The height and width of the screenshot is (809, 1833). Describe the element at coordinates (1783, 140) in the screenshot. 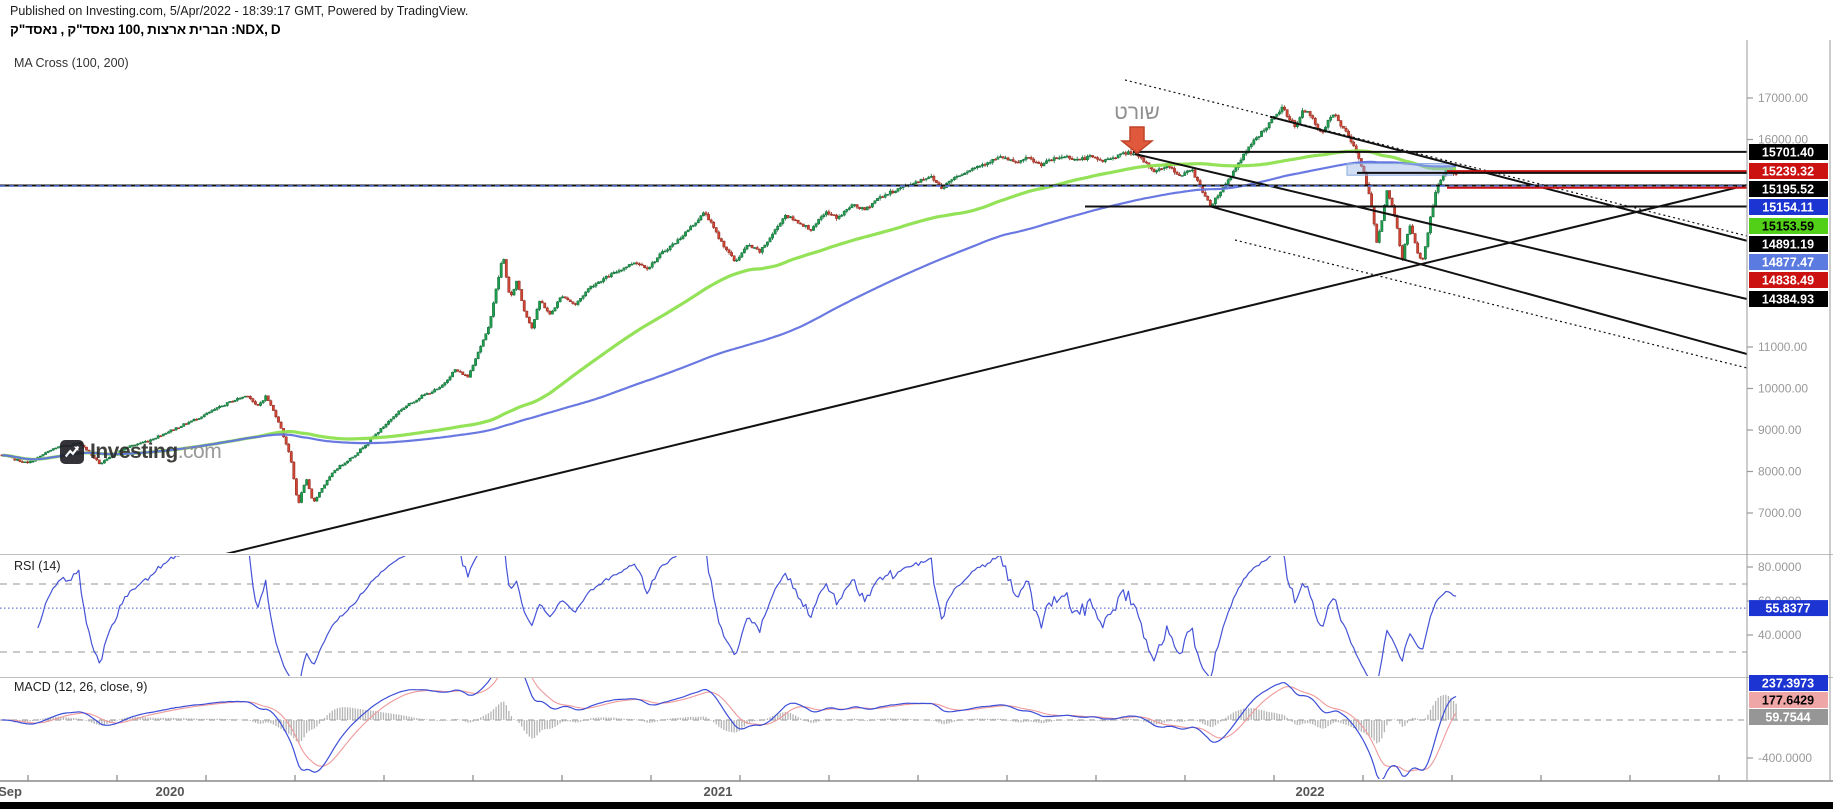

I see `price-tick-label: 16000.00` at that location.